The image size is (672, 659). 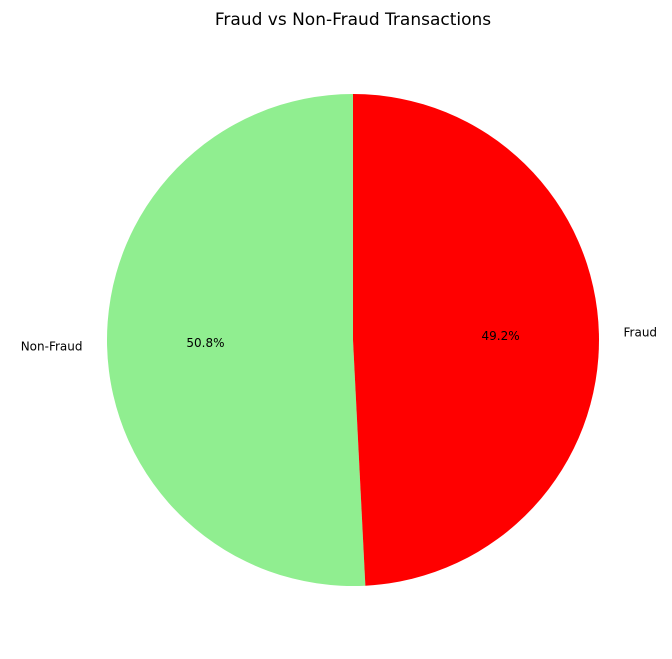 I want to click on pct-label-fraud: 49.2%, so click(x=500, y=336).